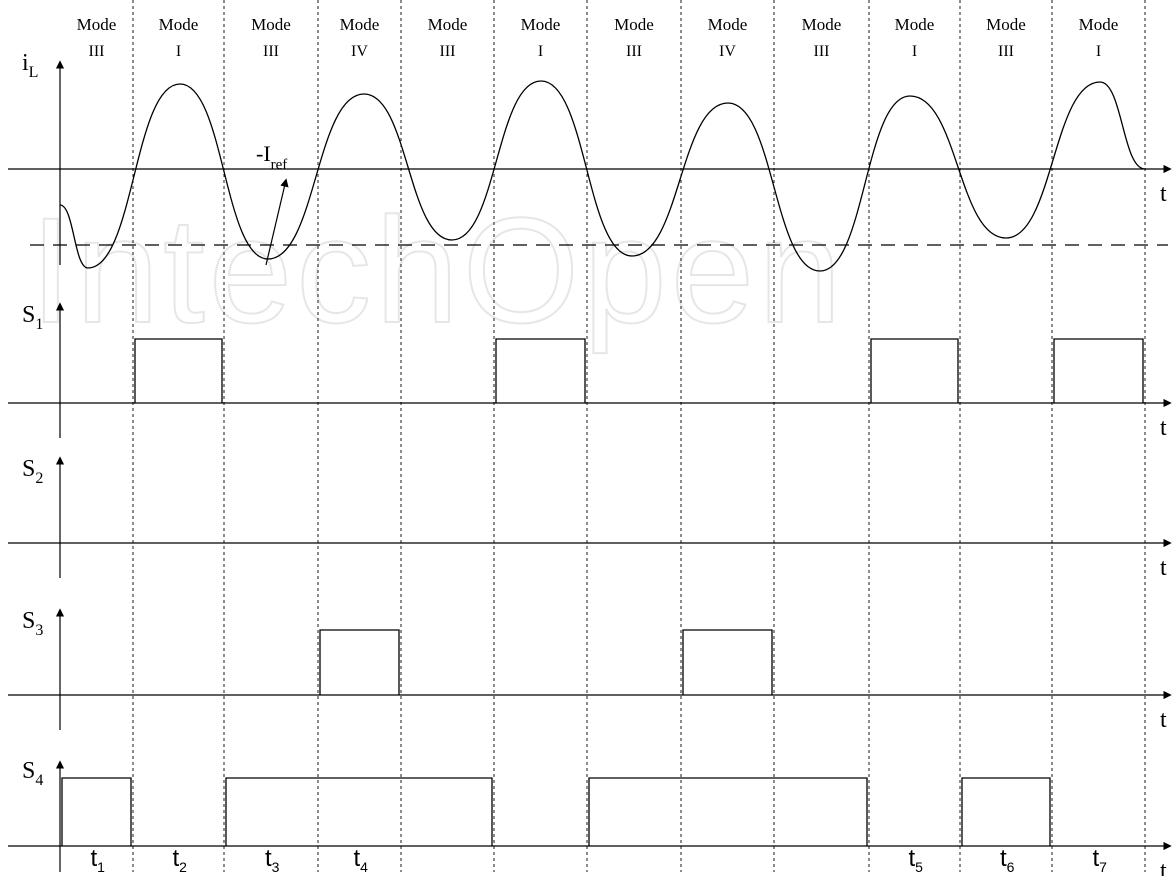  Describe the element at coordinates (271, 157) in the screenshot. I see `iref-label: -Iref` at that location.